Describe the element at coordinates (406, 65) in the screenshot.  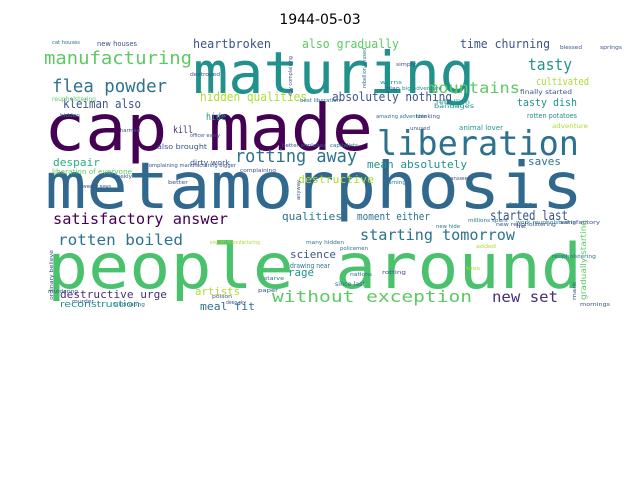
I see `cloud-word: simply` at that location.